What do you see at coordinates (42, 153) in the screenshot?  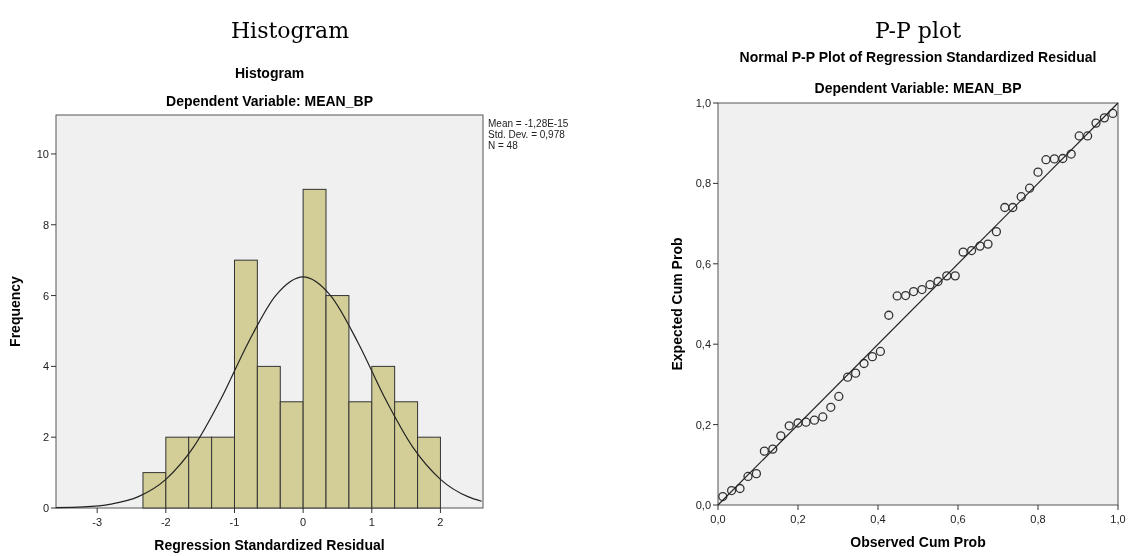 I see `y-tick-label: 10` at bounding box center [42, 153].